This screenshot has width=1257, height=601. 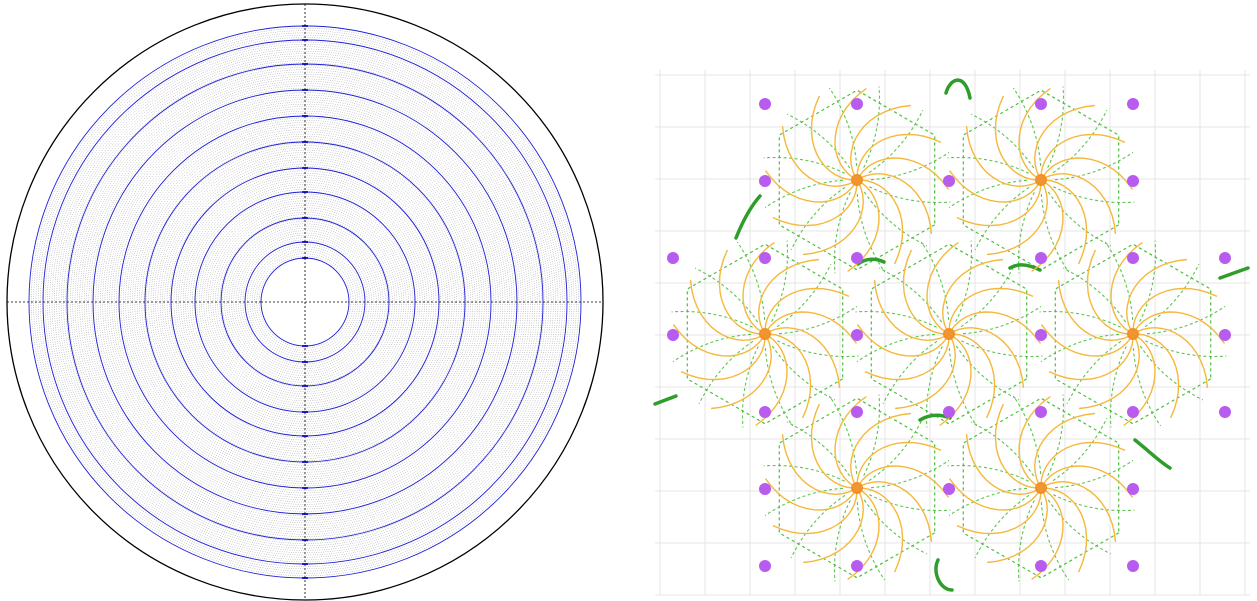 I want to click on spiral-hub, so click(x=949, y=334).